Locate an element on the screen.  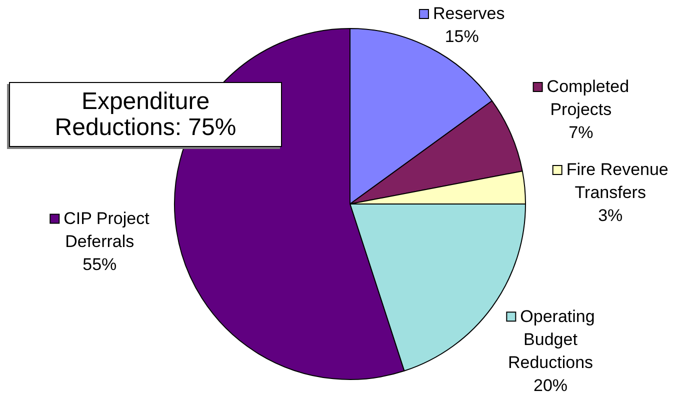
legend-label: Fire Revenue Transfers is located at coordinates (617, 181).